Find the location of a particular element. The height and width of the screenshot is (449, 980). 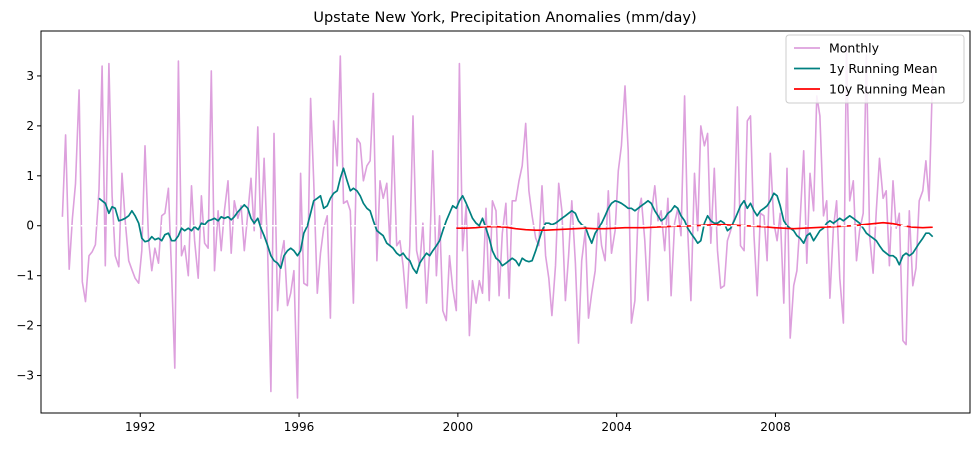

legend: Monthly 1y Running Mean 10y Running Mean is located at coordinates (875, 69).